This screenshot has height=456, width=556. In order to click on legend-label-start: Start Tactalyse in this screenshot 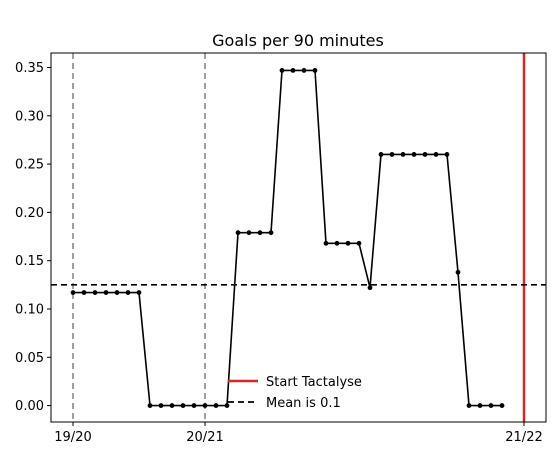, I will do `click(314, 382)`.